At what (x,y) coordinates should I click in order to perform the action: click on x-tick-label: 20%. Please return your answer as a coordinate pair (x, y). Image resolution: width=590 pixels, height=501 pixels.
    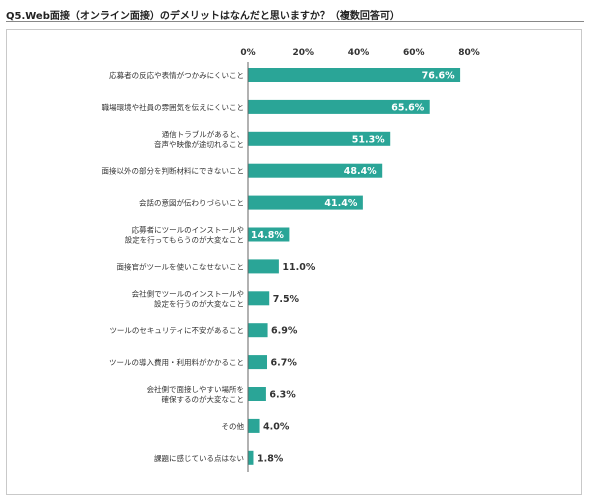
    Looking at the image, I should click on (303, 53).